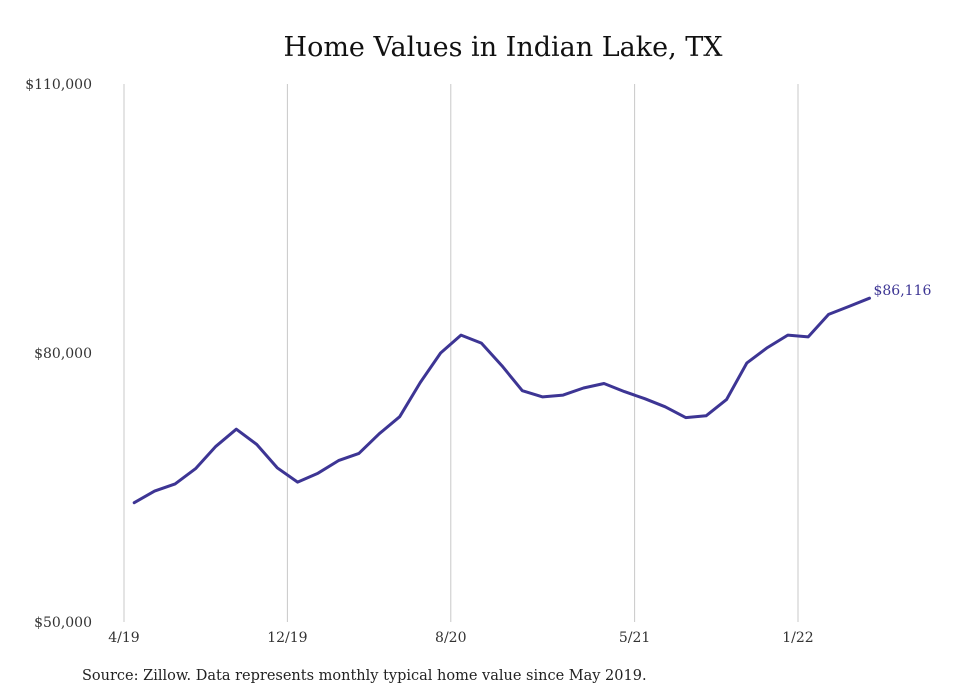 The width and height of the screenshot is (980, 699). What do you see at coordinates (63, 623) in the screenshot?
I see `y-tick-label: $50,000` at bounding box center [63, 623].